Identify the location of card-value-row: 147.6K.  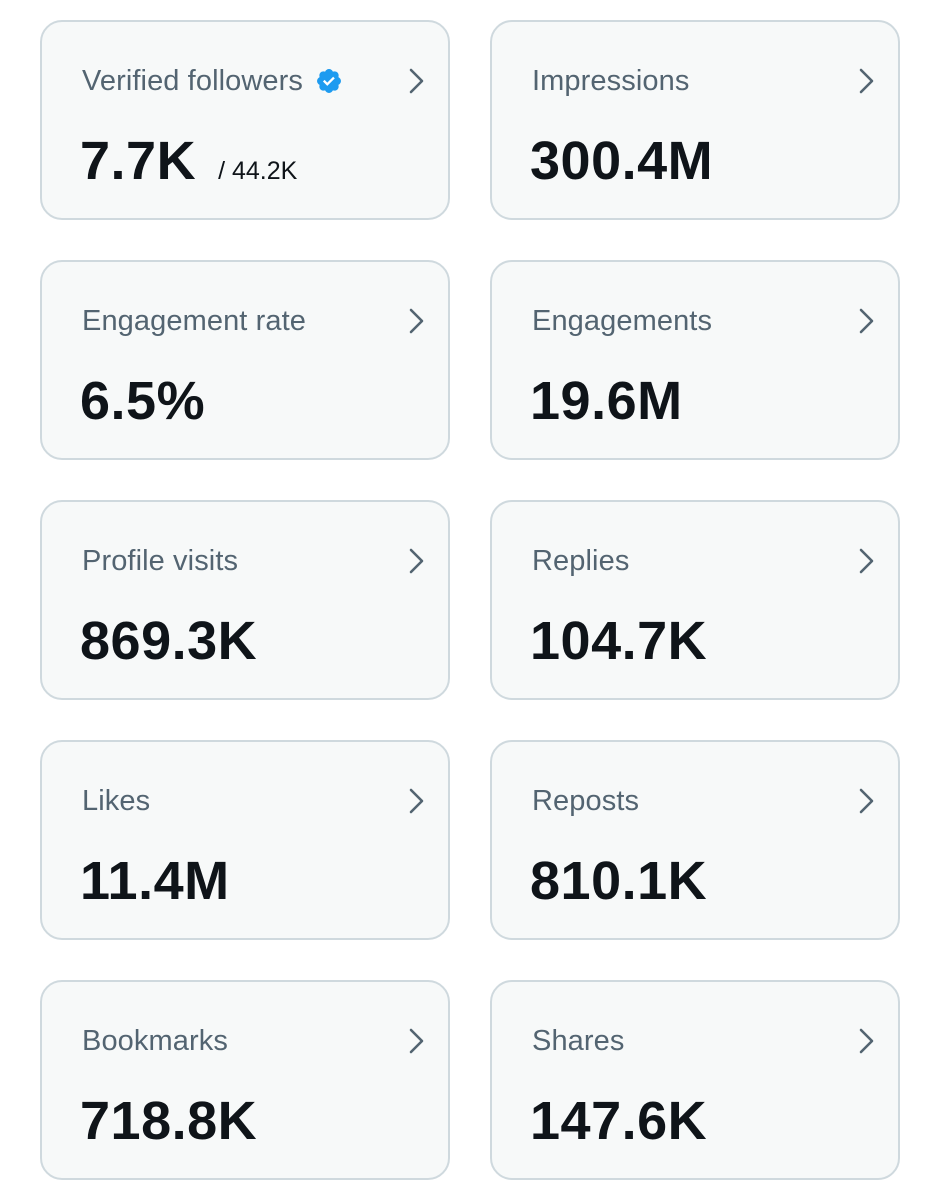
(618, 1125).